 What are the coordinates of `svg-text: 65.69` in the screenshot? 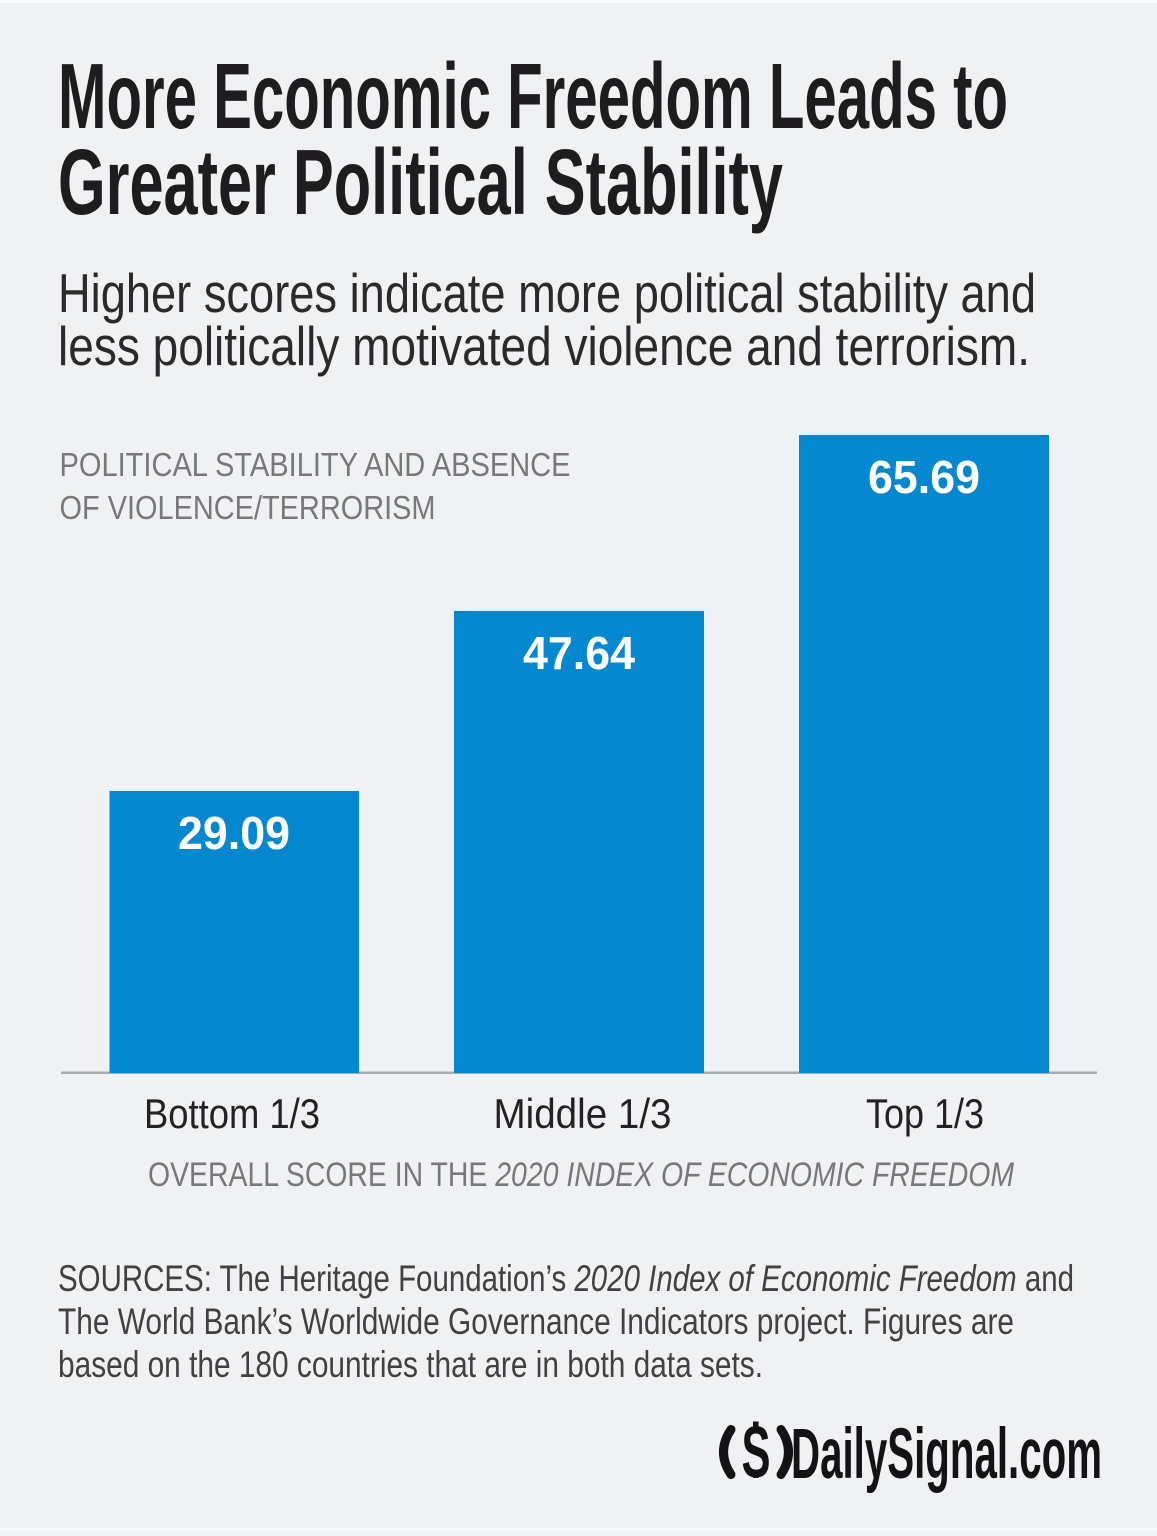 It's located at (924, 477).